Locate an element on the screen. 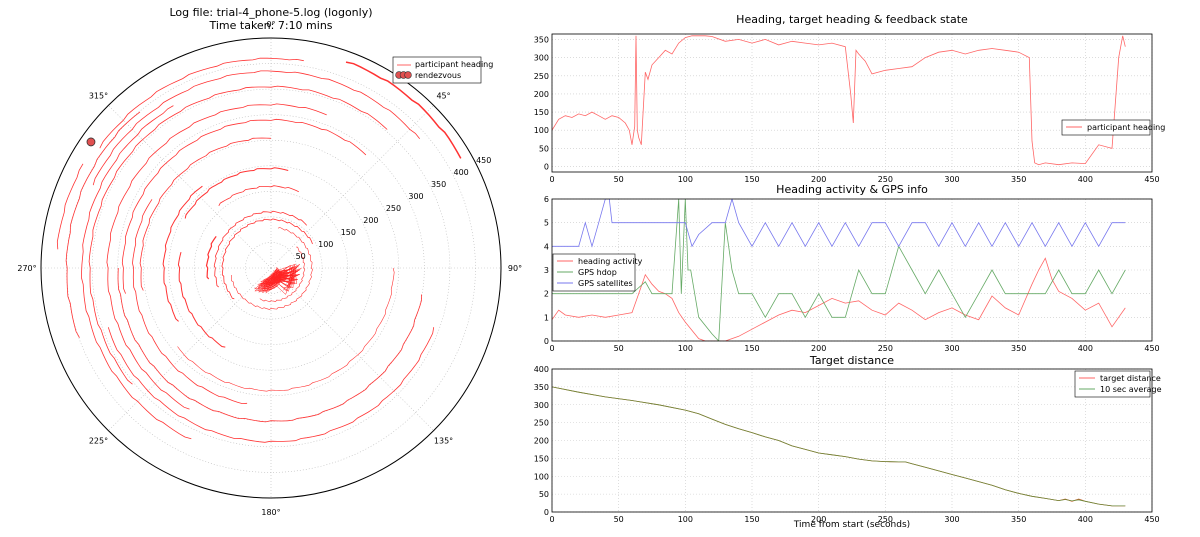 Image resolution: width=1200 pixels, height=537 pixels. polar-radial-label: 250 is located at coordinates (393, 208).